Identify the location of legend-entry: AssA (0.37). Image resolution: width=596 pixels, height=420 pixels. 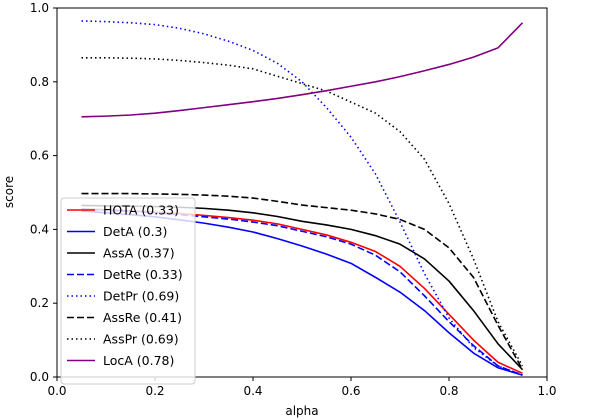
(139, 253).